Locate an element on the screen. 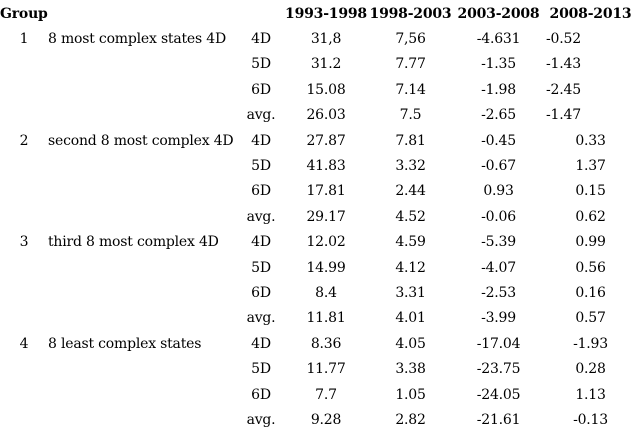  cell-value: 41.83 is located at coordinates (326, 166).